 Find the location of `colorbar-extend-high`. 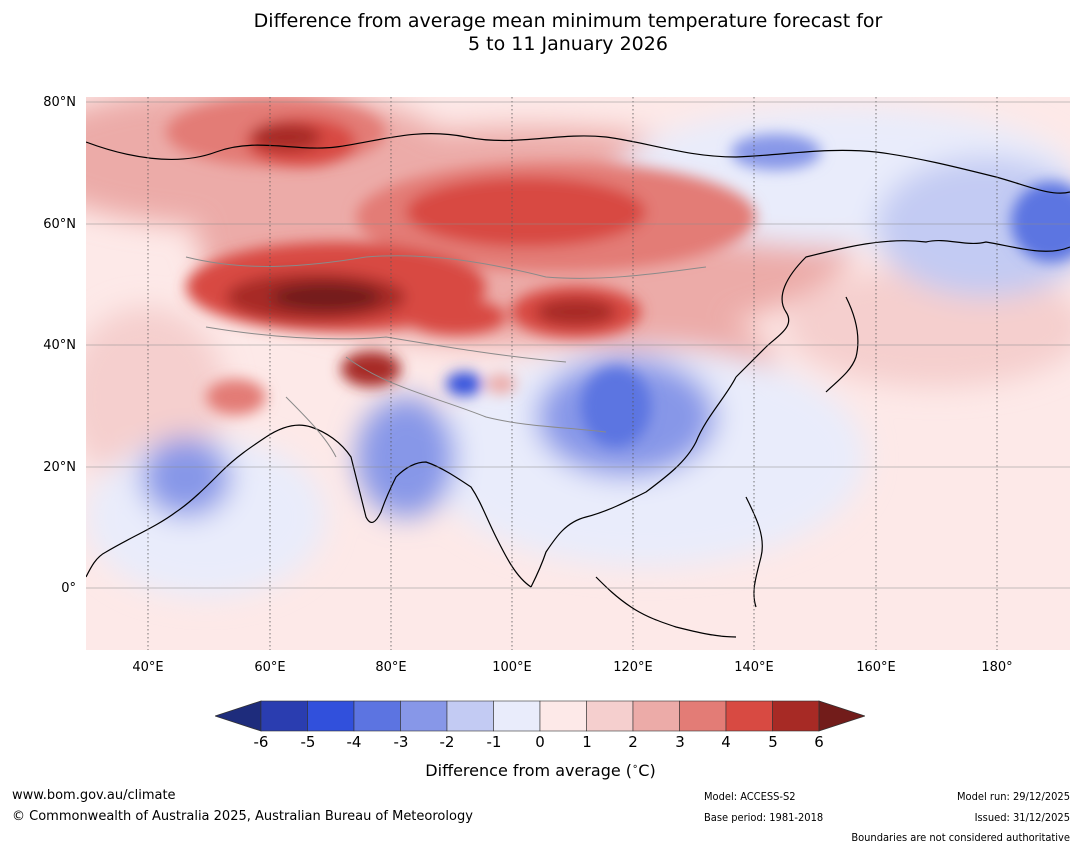

colorbar-extend-high is located at coordinates (841, 716).